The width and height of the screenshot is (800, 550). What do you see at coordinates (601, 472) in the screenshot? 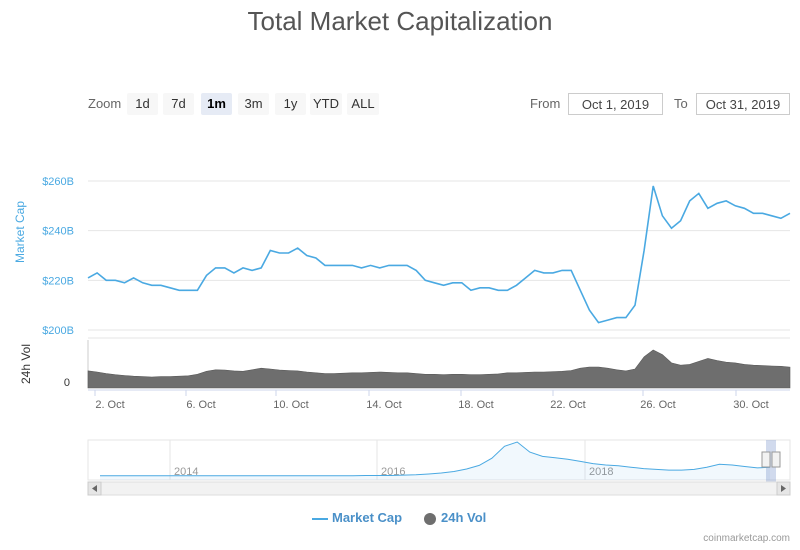
I see `navigator-tick-label: 2018` at bounding box center [601, 472].